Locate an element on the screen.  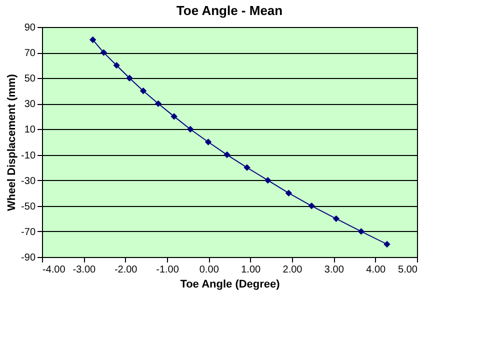
x-tick-label: 0.00 is located at coordinates (209, 270).